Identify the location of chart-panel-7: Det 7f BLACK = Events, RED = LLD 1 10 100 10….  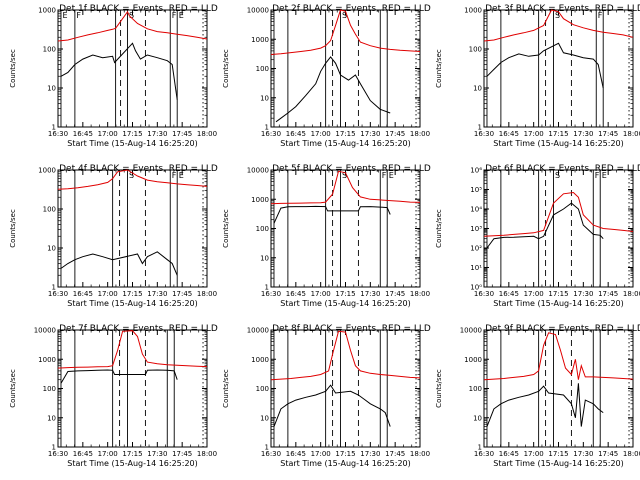
(113, 396).